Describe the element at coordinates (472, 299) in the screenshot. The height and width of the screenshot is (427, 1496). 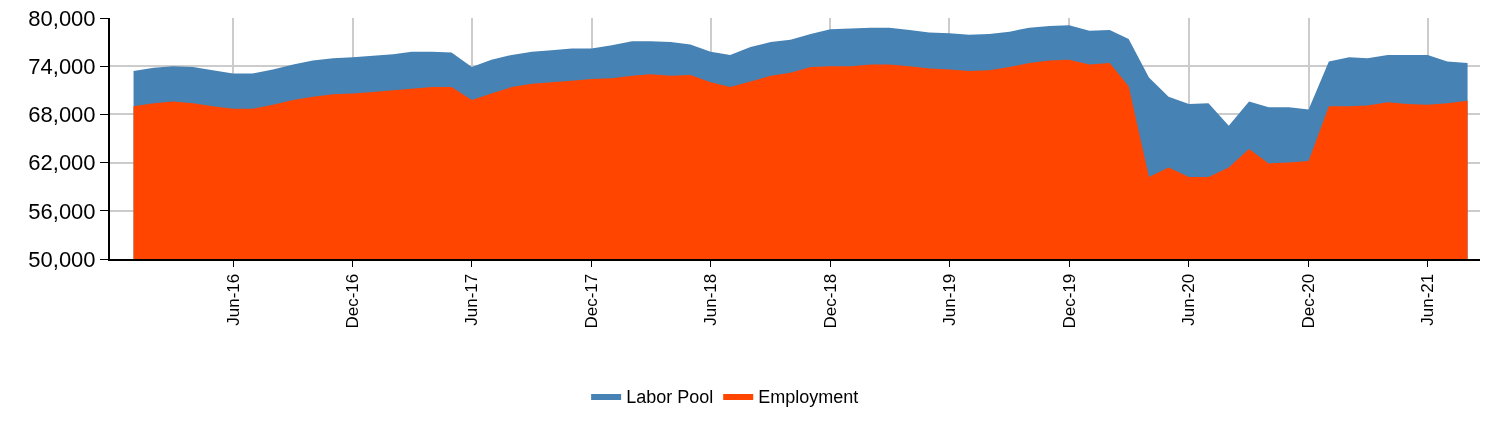
I see `x-tick-label: Jun-17` at that location.